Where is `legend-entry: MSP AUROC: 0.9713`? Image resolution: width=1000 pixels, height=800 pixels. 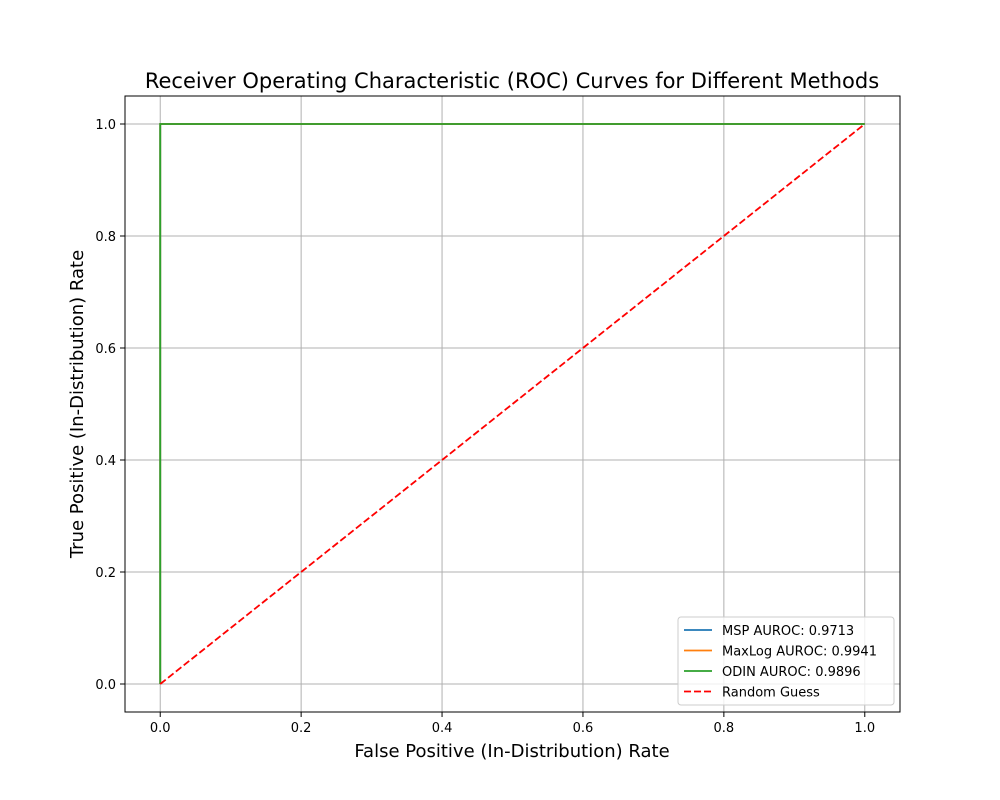
legend-entry: MSP AUROC: 0.9713 is located at coordinates (788, 631).